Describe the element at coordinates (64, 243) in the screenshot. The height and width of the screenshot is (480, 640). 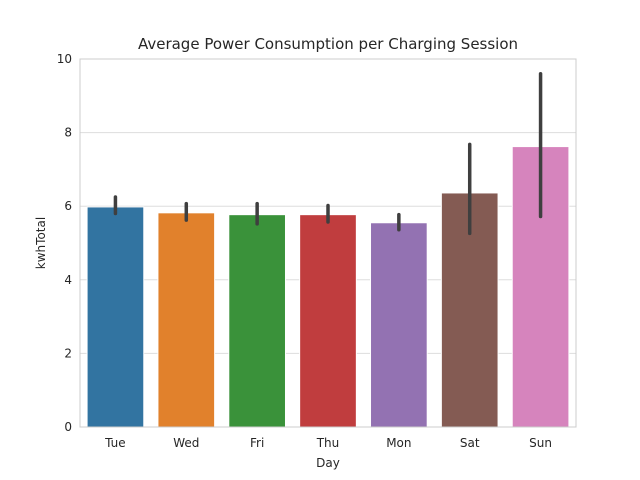
I see `y-ticks: 0 2 4 6 8 10` at that location.